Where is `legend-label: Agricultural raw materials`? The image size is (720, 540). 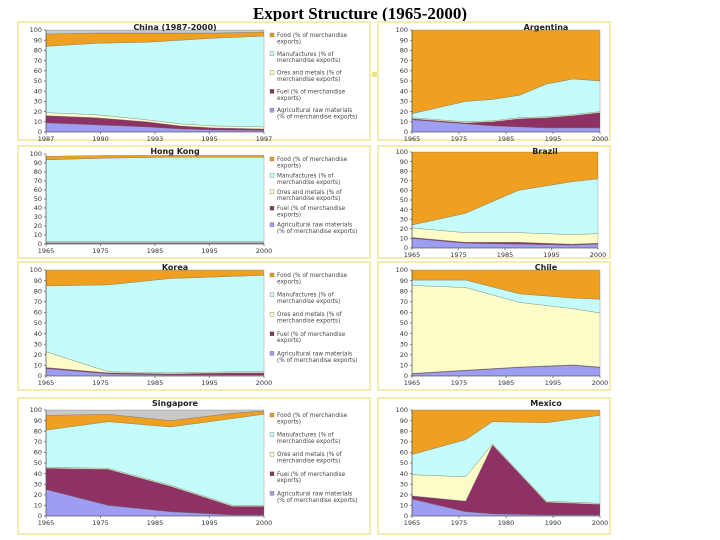
legend-label: Agricultural raw materials is located at coordinates (314, 226).